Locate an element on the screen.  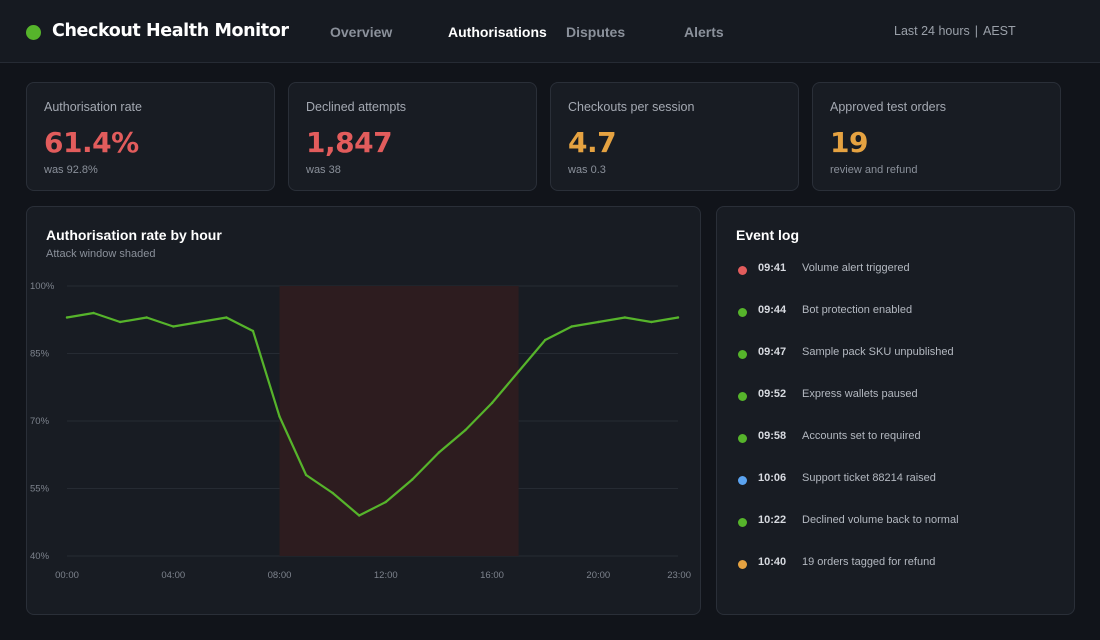
kpi-label: Approved test orders is located at coordinates (888, 107).